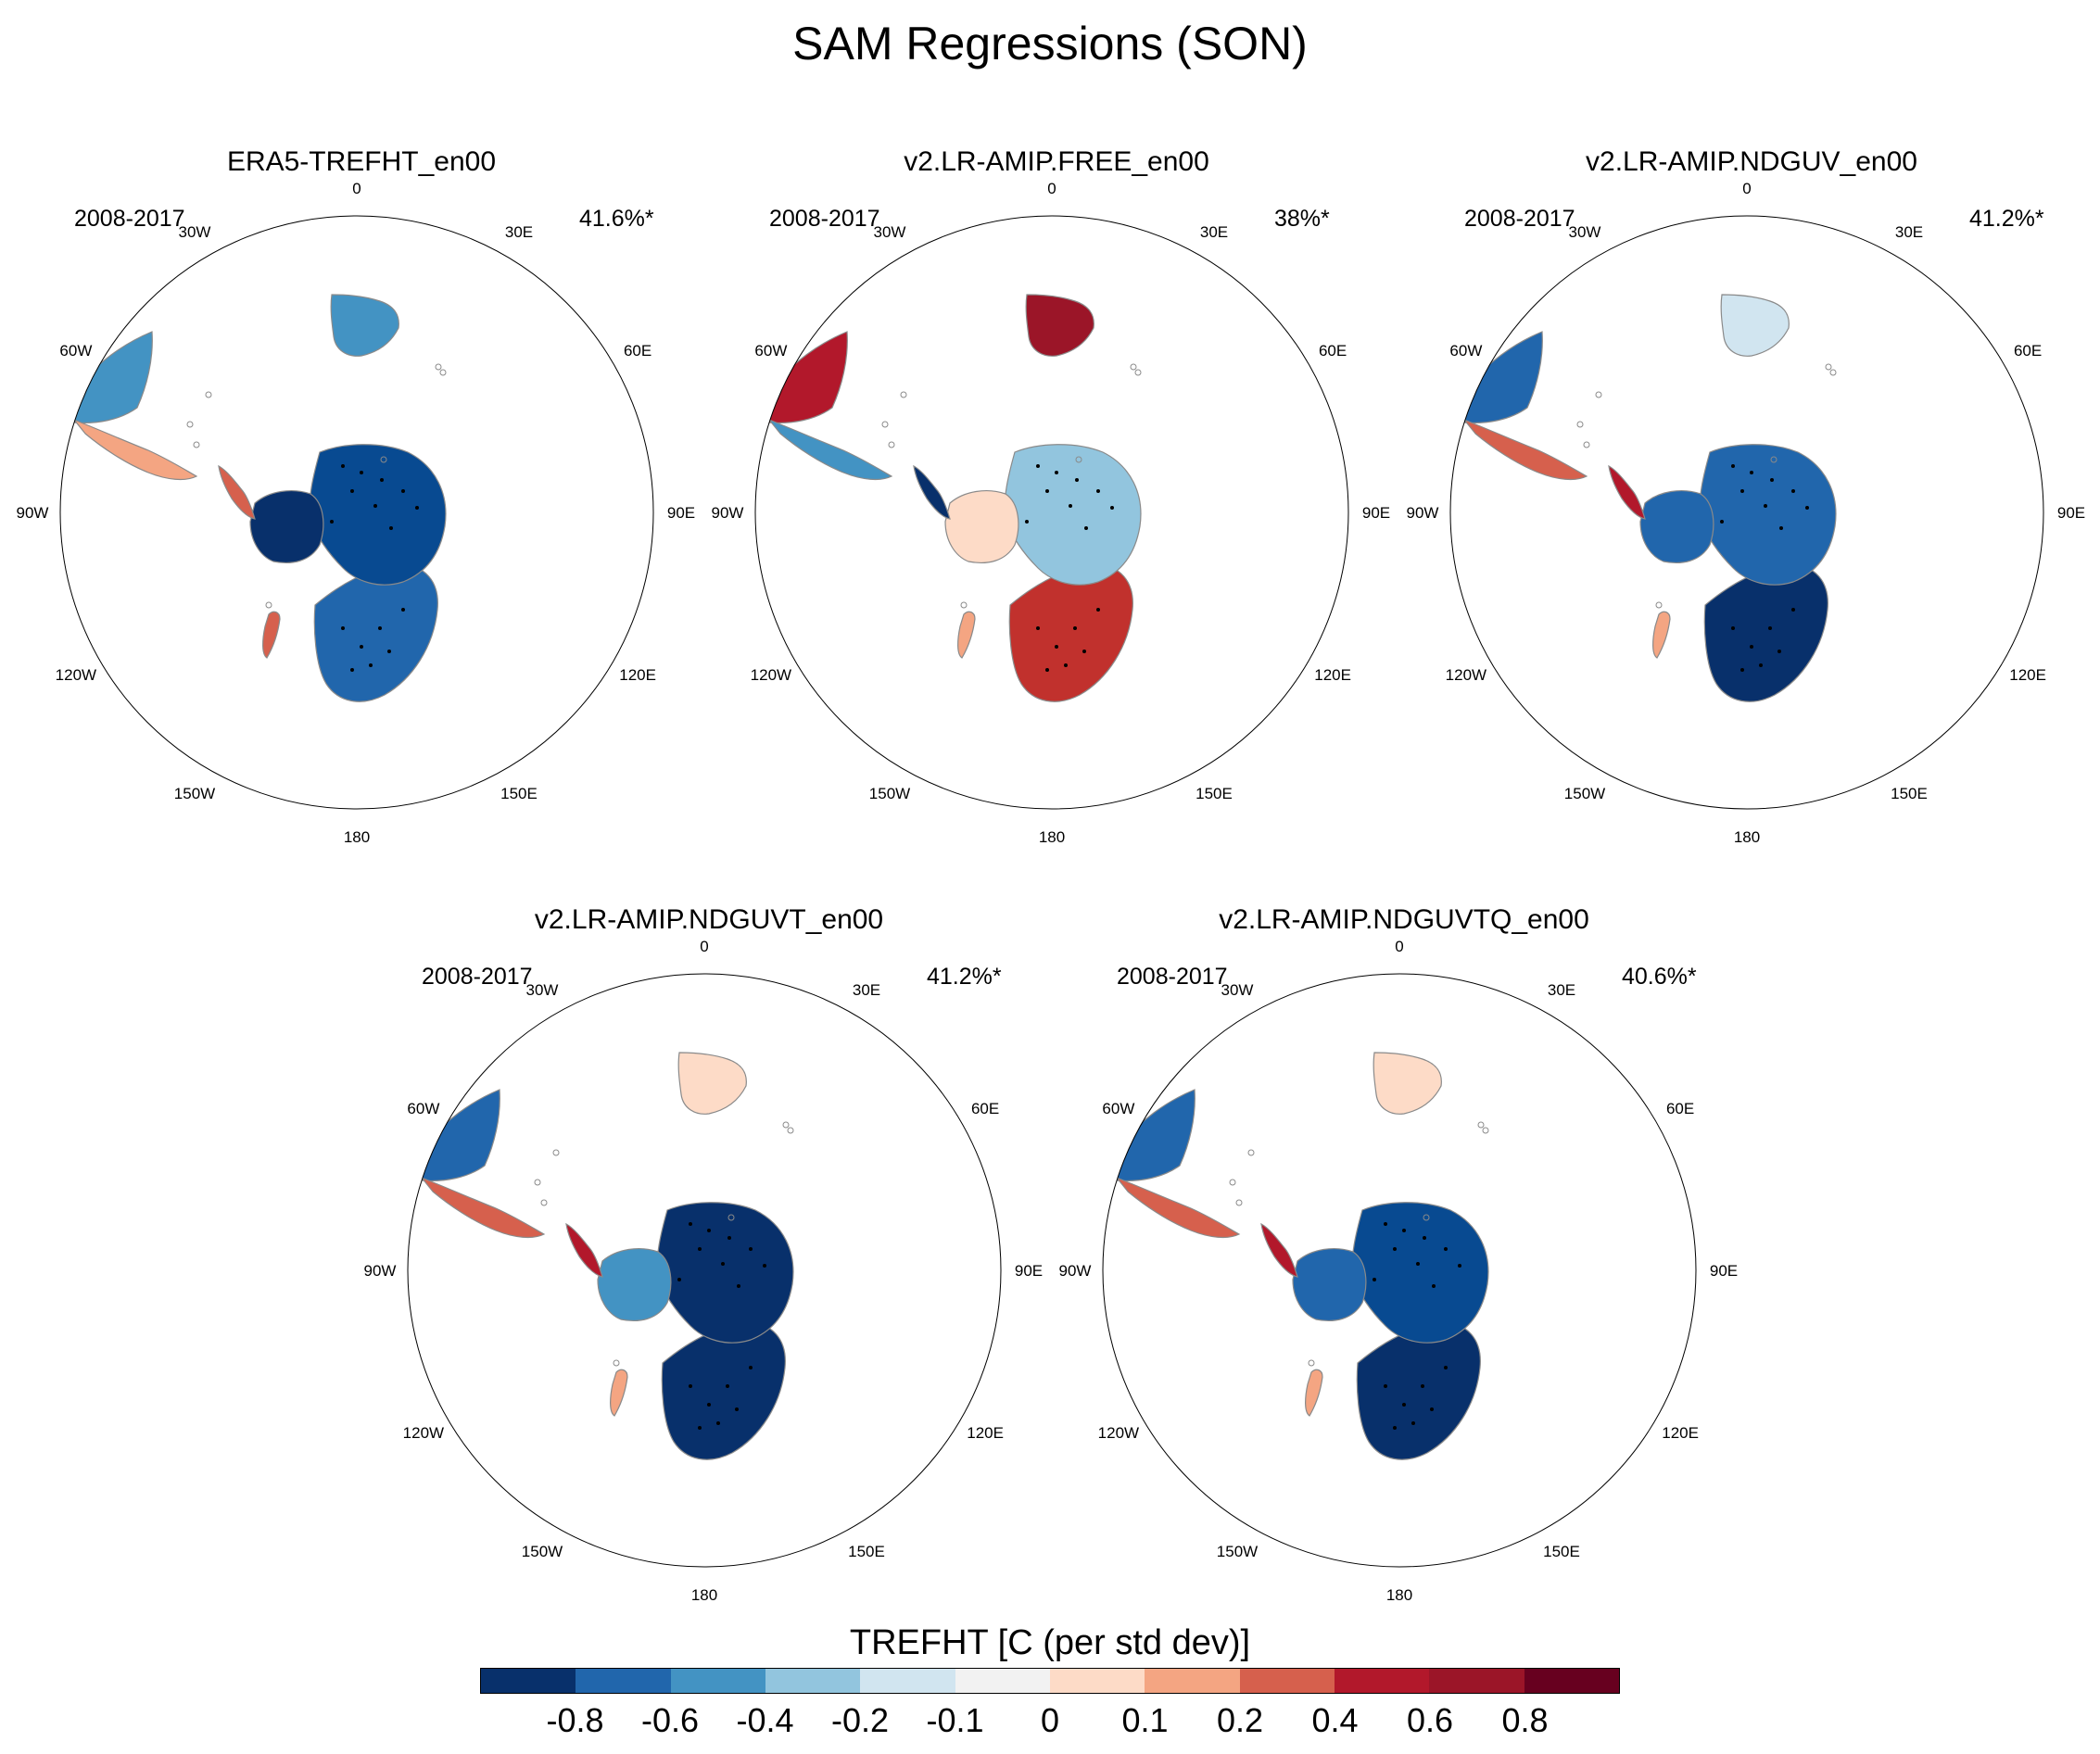 This screenshot has width=2100, height=1754. Describe the element at coordinates (670, 1720) in the screenshot. I see `colorbar-tick-label: -0.6` at that location.